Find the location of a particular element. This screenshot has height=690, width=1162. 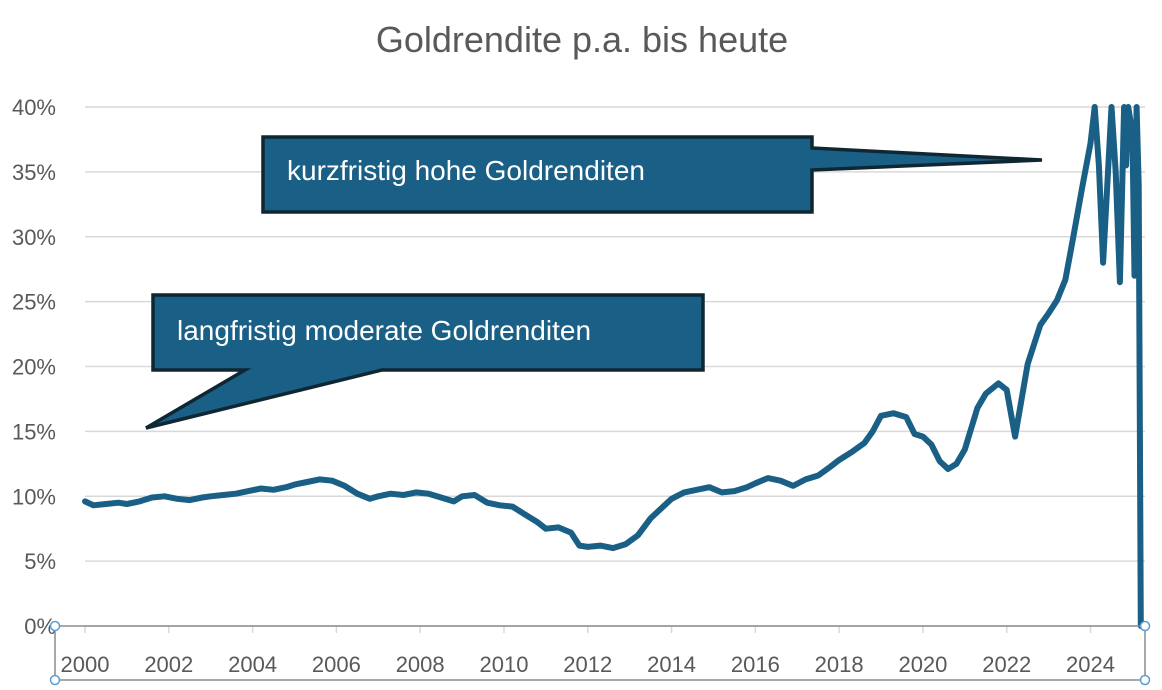

y-tick-label: 30% is located at coordinates (34, 237).